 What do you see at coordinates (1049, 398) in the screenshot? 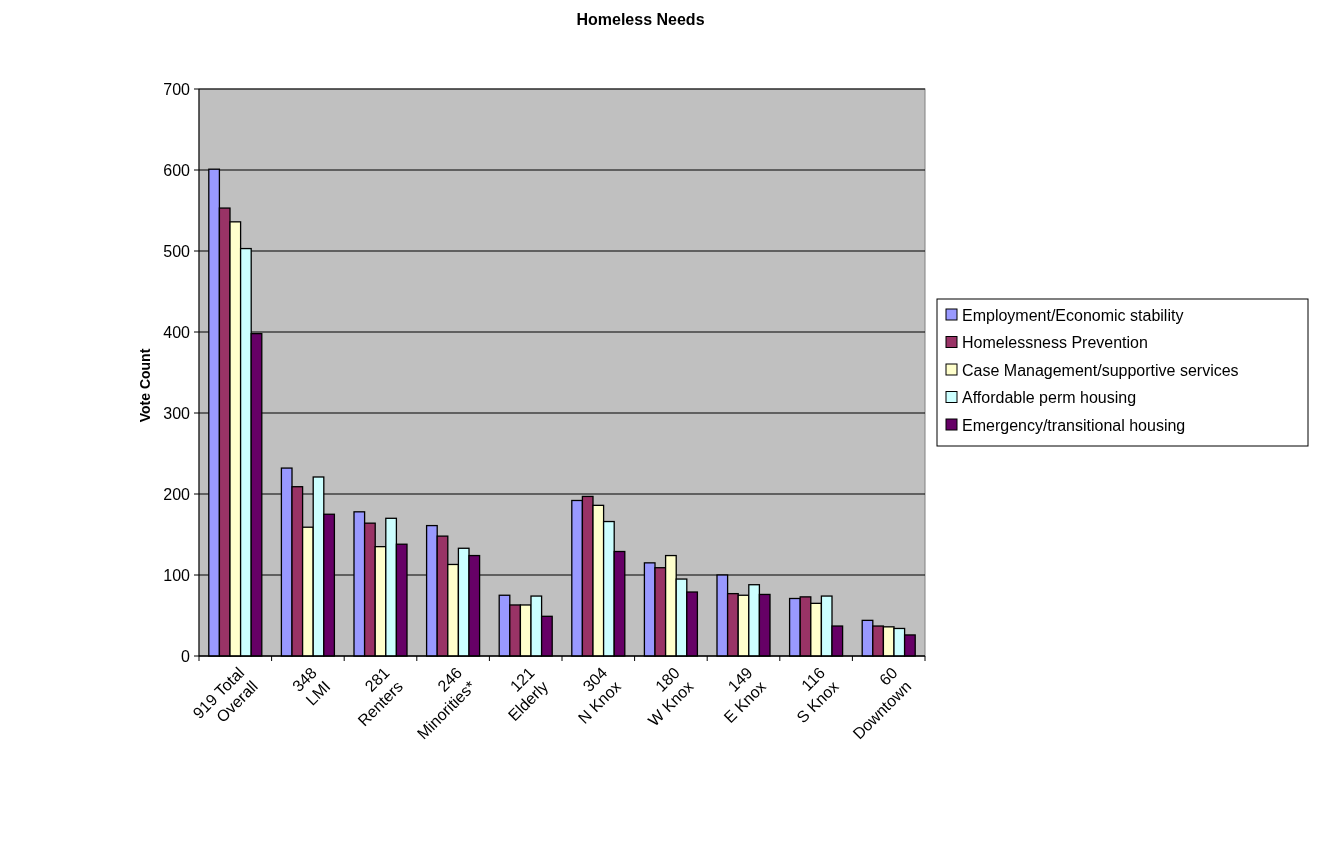
I see `legend-label: Affordable perm housing` at bounding box center [1049, 398].